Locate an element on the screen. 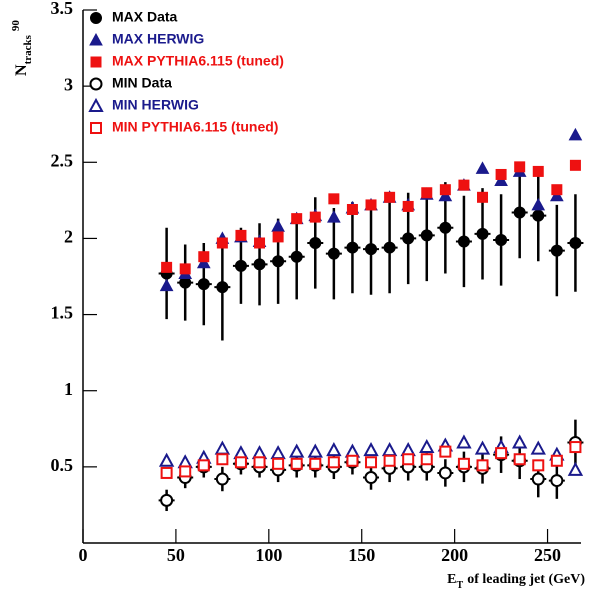 Image resolution: width=590 pixels, height=597 pixels. y-tick-label: 3.5 is located at coordinates (62, 9).